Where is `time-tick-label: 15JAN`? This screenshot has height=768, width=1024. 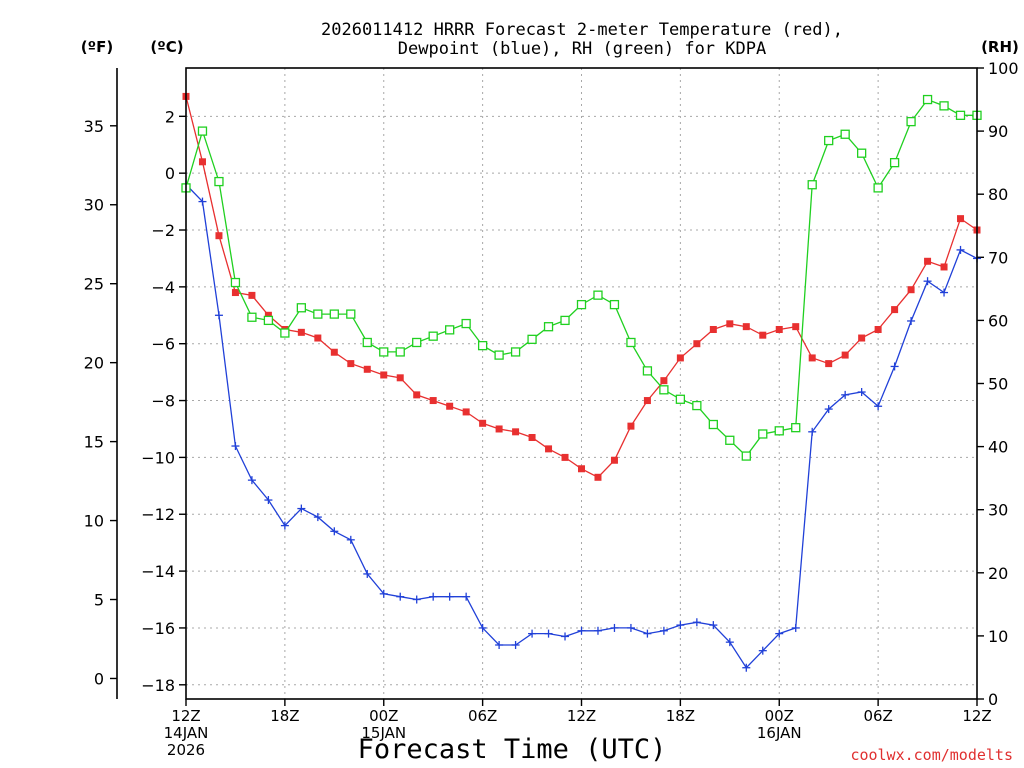
time-tick-label: 15JAN is located at coordinates (383, 733).